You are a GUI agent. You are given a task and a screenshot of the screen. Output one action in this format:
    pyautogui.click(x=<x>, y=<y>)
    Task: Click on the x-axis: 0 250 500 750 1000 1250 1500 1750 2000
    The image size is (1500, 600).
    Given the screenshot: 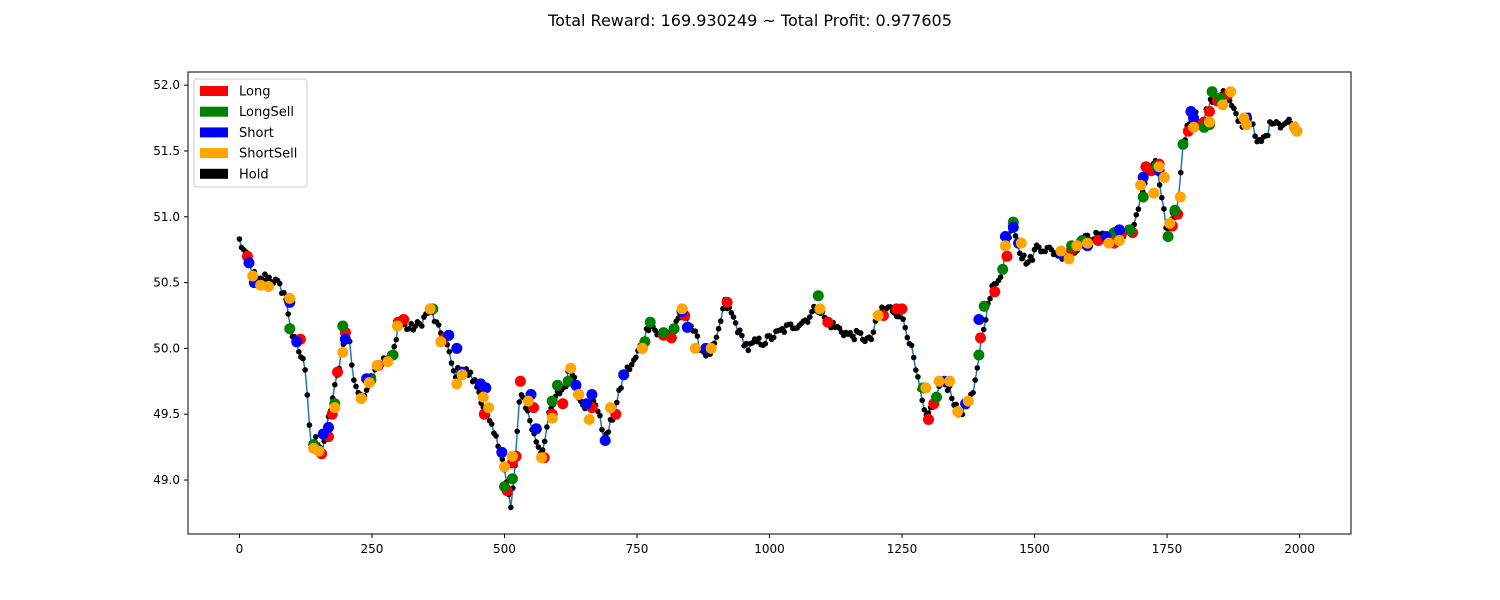 What is the action you would take?
    pyautogui.click(x=775, y=545)
    